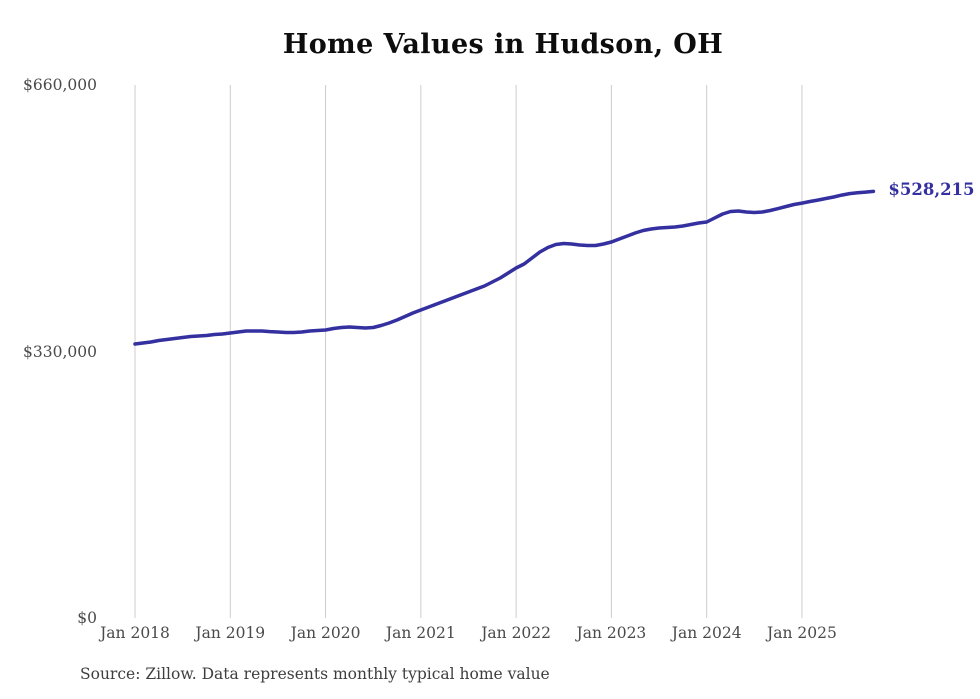 The width and height of the screenshot is (980, 699). What do you see at coordinates (931, 190) in the screenshot?
I see `end-value-label: $528,215` at bounding box center [931, 190].